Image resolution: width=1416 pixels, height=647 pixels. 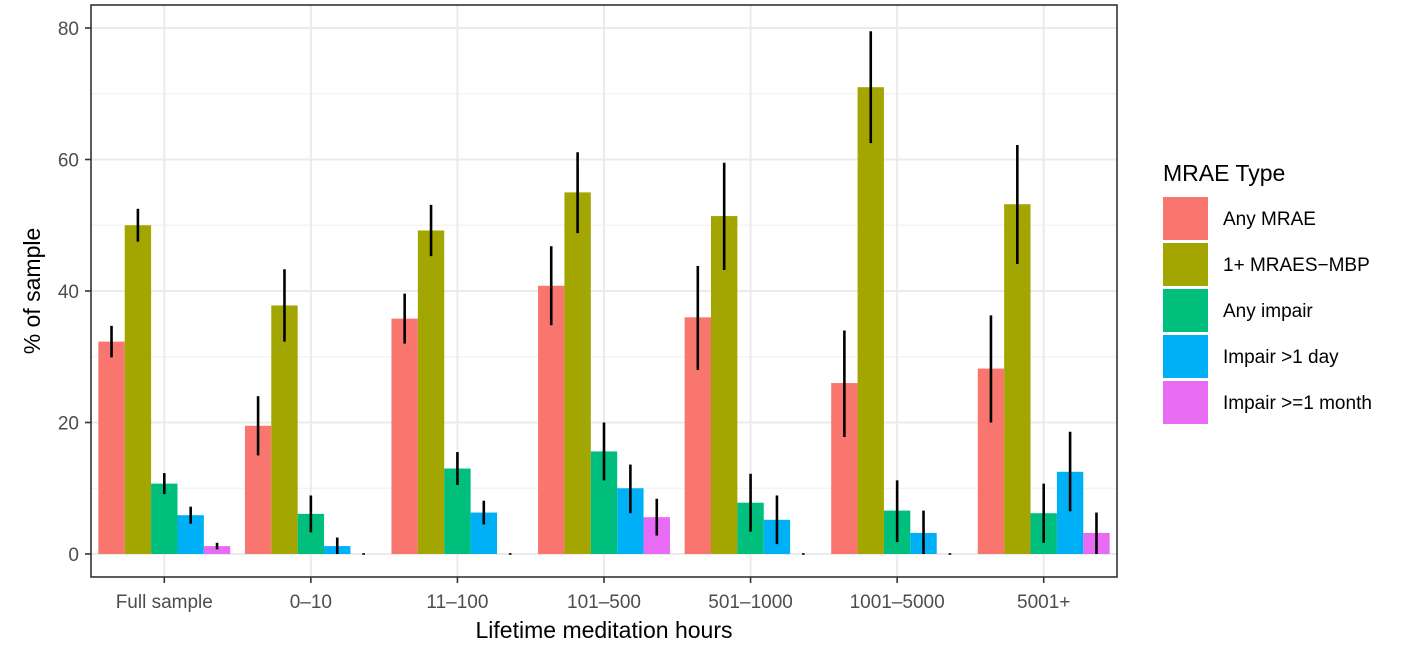 What do you see at coordinates (457, 602) in the screenshot?
I see `x-tick-label: 11–100` at bounding box center [457, 602].